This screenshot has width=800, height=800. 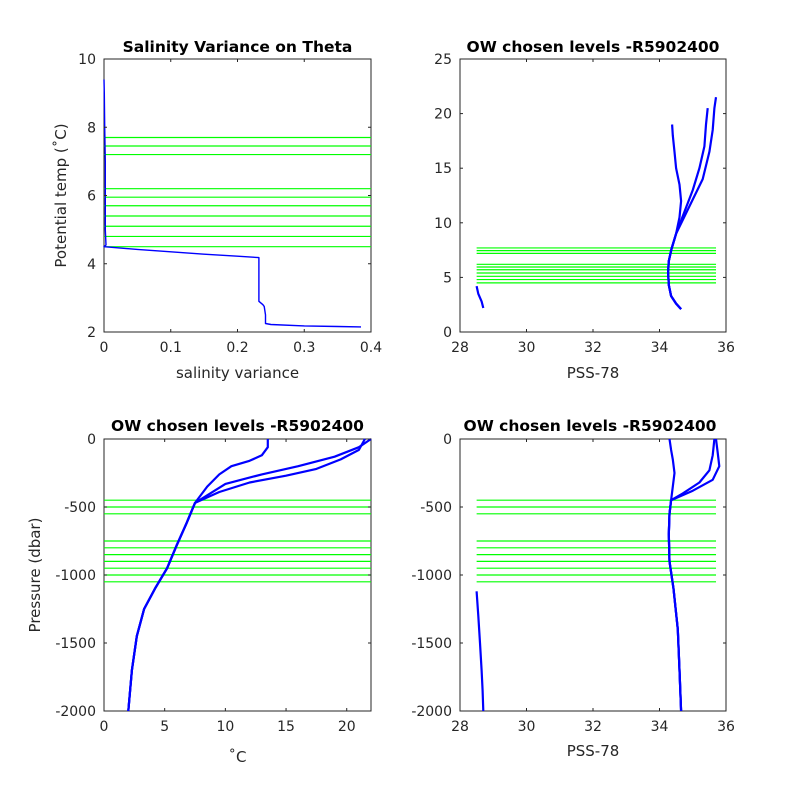 I want to click on y-axis-label: Potential temp (˚C), so click(x=61, y=195).